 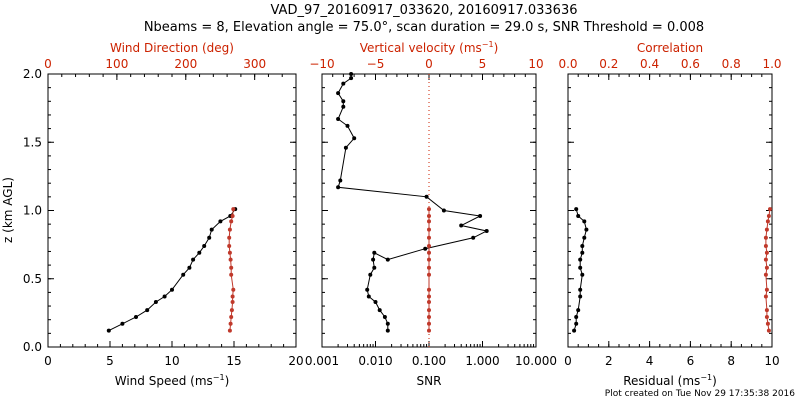 What do you see at coordinates (482, 361) in the screenshot?
I see `panel-middle-x-tick-label: 1.000` at bounding box center [482, 361].